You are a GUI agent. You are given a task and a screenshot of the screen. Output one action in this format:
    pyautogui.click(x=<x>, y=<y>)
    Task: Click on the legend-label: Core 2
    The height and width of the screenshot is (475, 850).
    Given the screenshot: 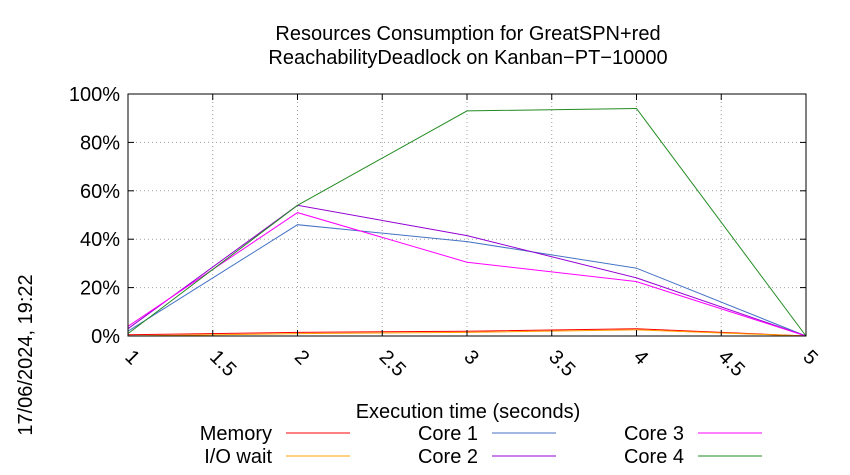 What is the action you would take?
    pyautogui.click(x=448, y=457)
    